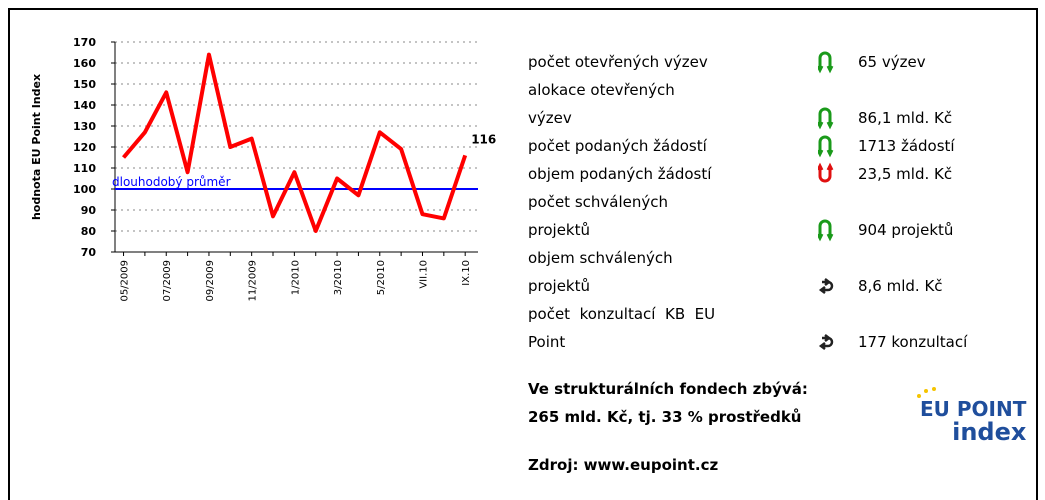 This screenshot has height=500, width=1045. What do you see at coordinates (913, 342) in the screenshot?
I see `indicator-value: 177 konzultací` at bounding box center [913, 342].